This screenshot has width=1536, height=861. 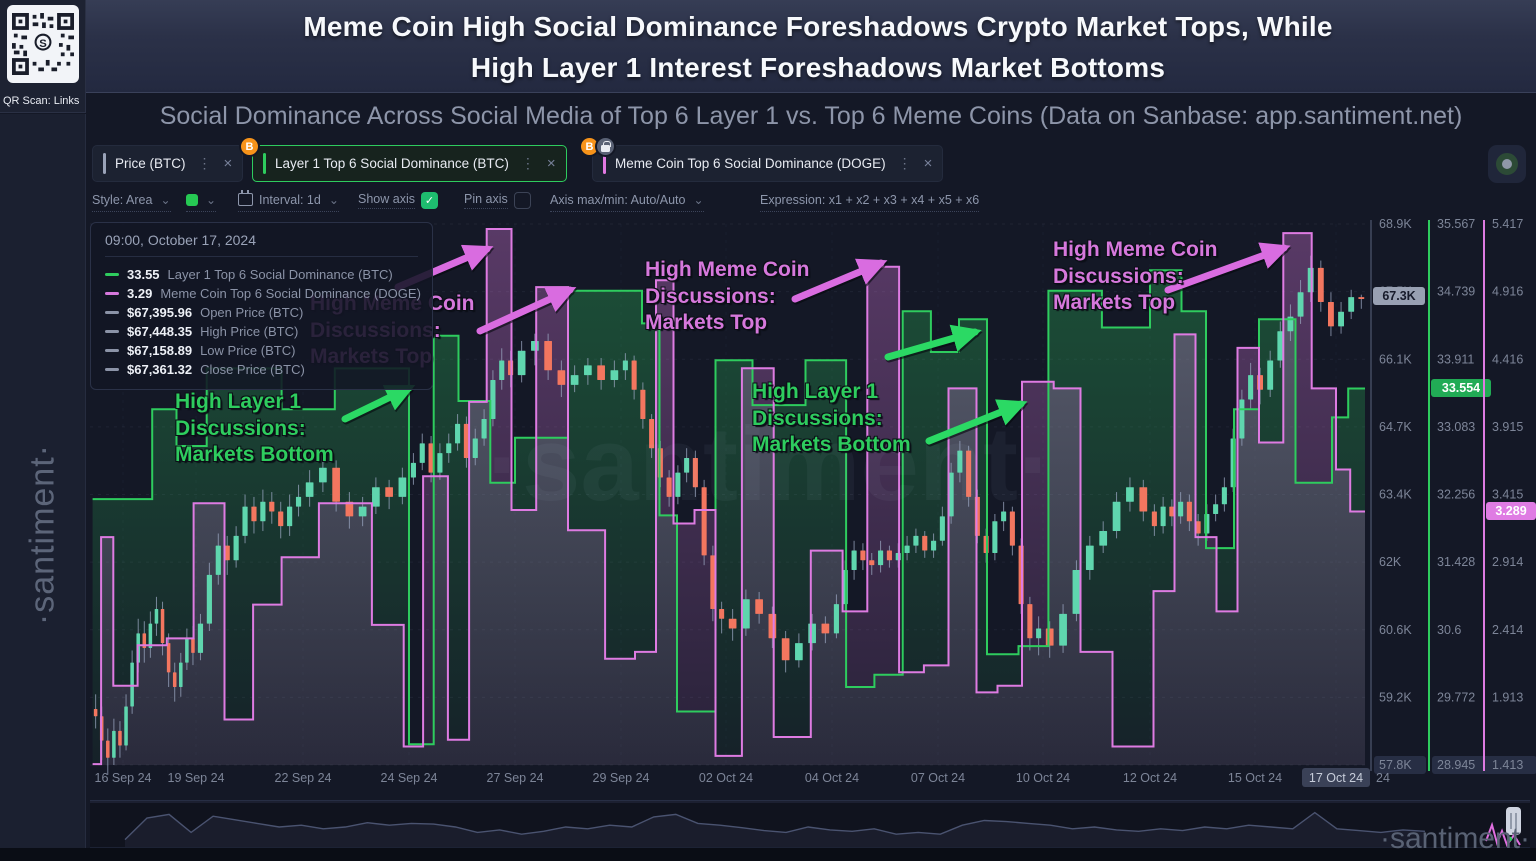 What do you see at coordinates (192, 199) in the screenshot?
I see `color-swatch` at bounding box center [192, 199].